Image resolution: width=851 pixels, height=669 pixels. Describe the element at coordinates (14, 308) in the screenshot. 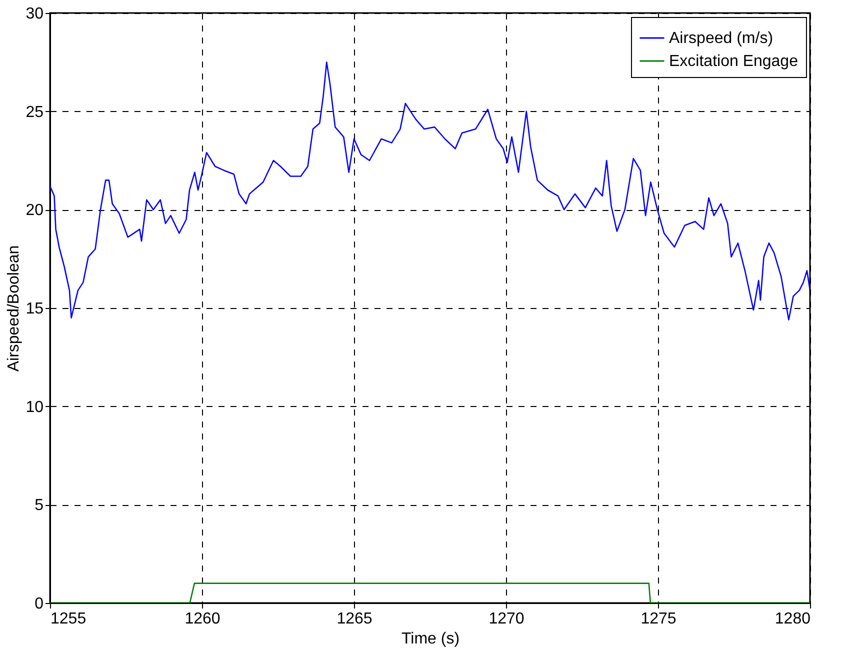

I see `y-axis-title: Airspeed/Boolean` at that location.